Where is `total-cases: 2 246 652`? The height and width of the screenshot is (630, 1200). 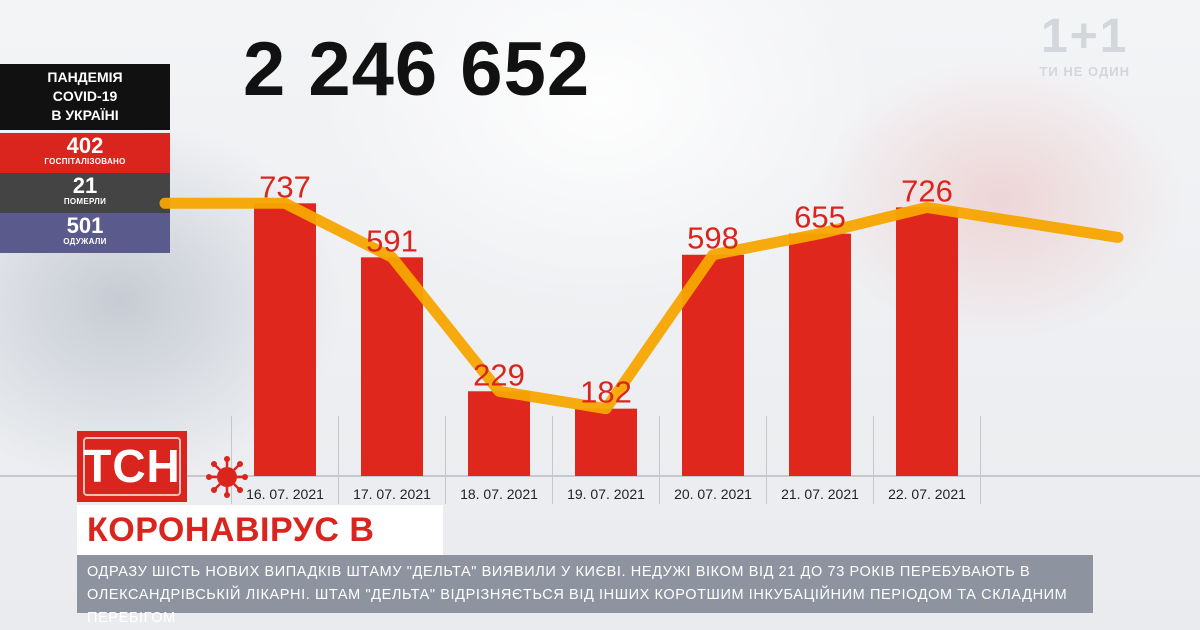
total-cases: 2 246 652 is located at coordinates (417, 69).